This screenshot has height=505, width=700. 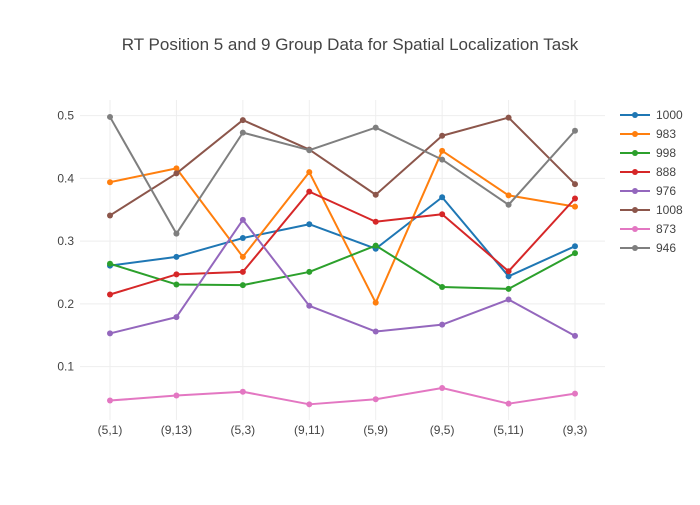 I want to click on legend-item: 888, so click(x=648, y=172).